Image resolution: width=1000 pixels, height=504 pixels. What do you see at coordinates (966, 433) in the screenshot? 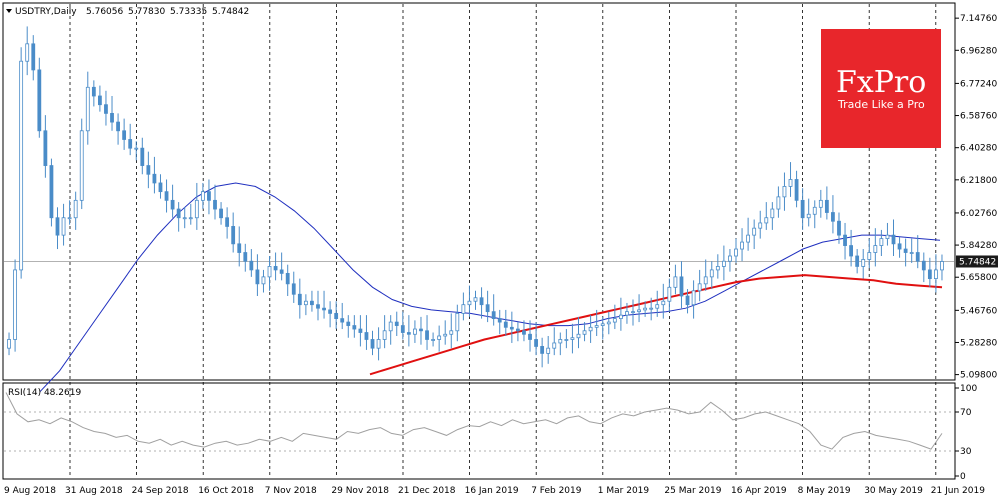
I see `rsi-axis: 100 70 30 0` at bounding box center [966, 433].